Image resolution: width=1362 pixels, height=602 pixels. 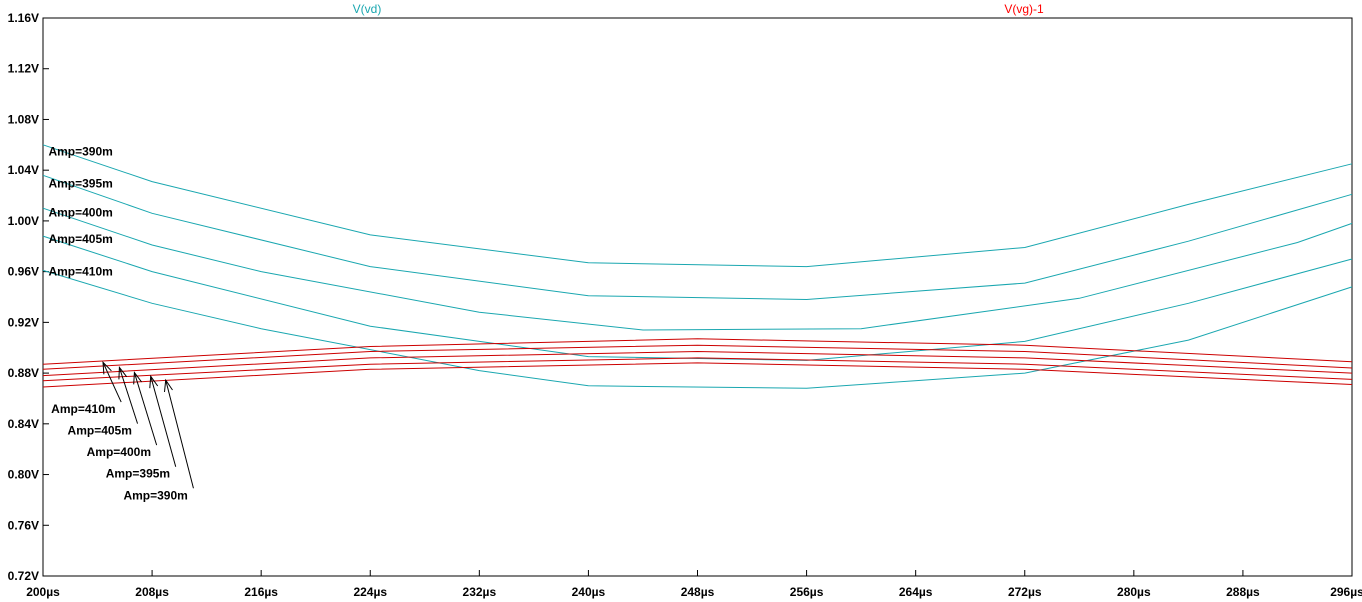 What do you see at coordinates (80, 183) in the screenshot?
I see `vd-amp-label: Amp=395m` at bounding box center [80, 183].